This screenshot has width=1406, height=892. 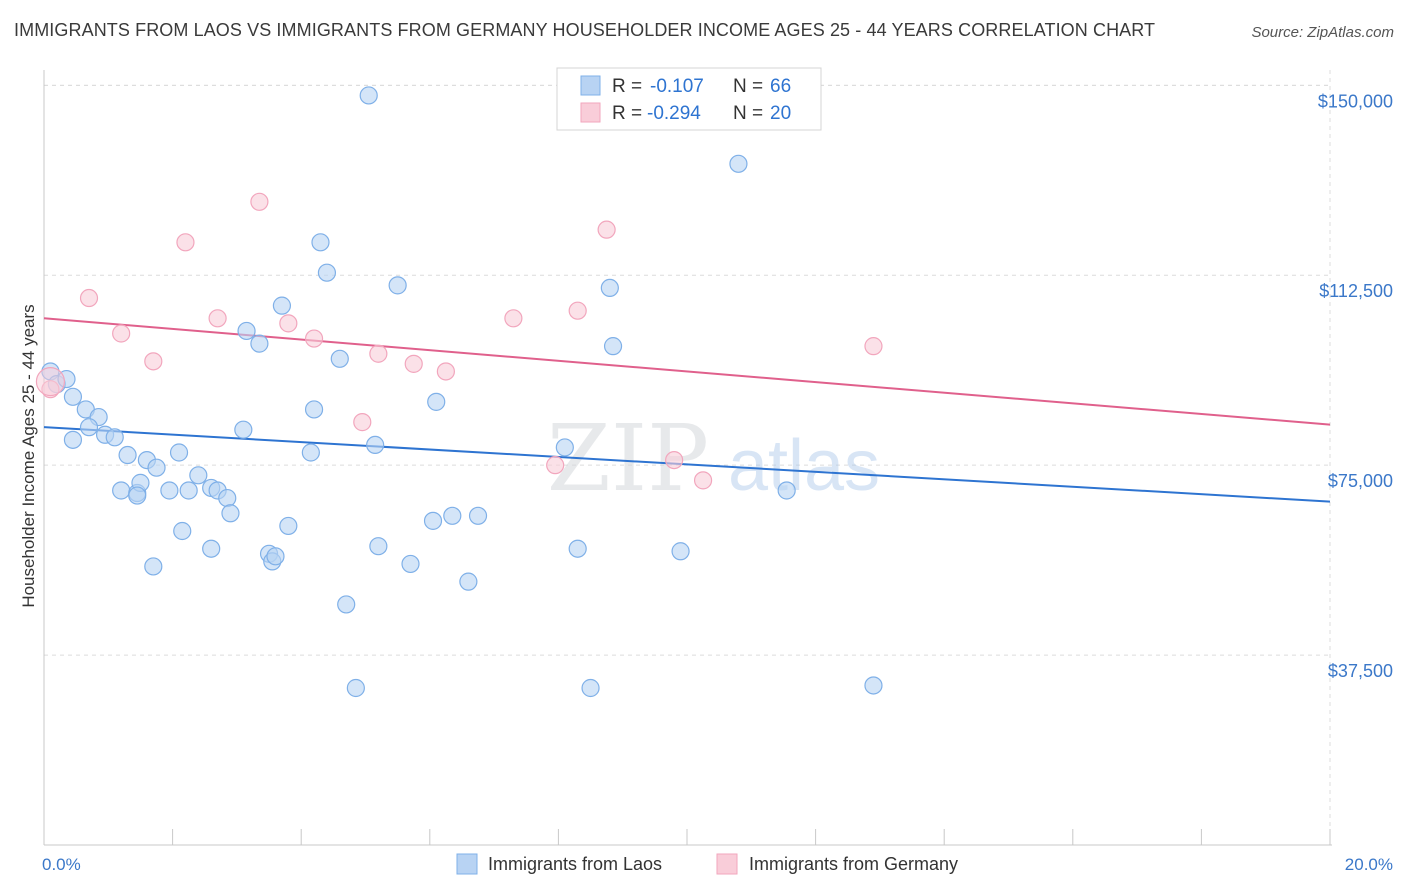 What do you see at coordinates (727, 864) in the screenshot?
I see `legend-swatch-germany` at bounding box center [727, 864].